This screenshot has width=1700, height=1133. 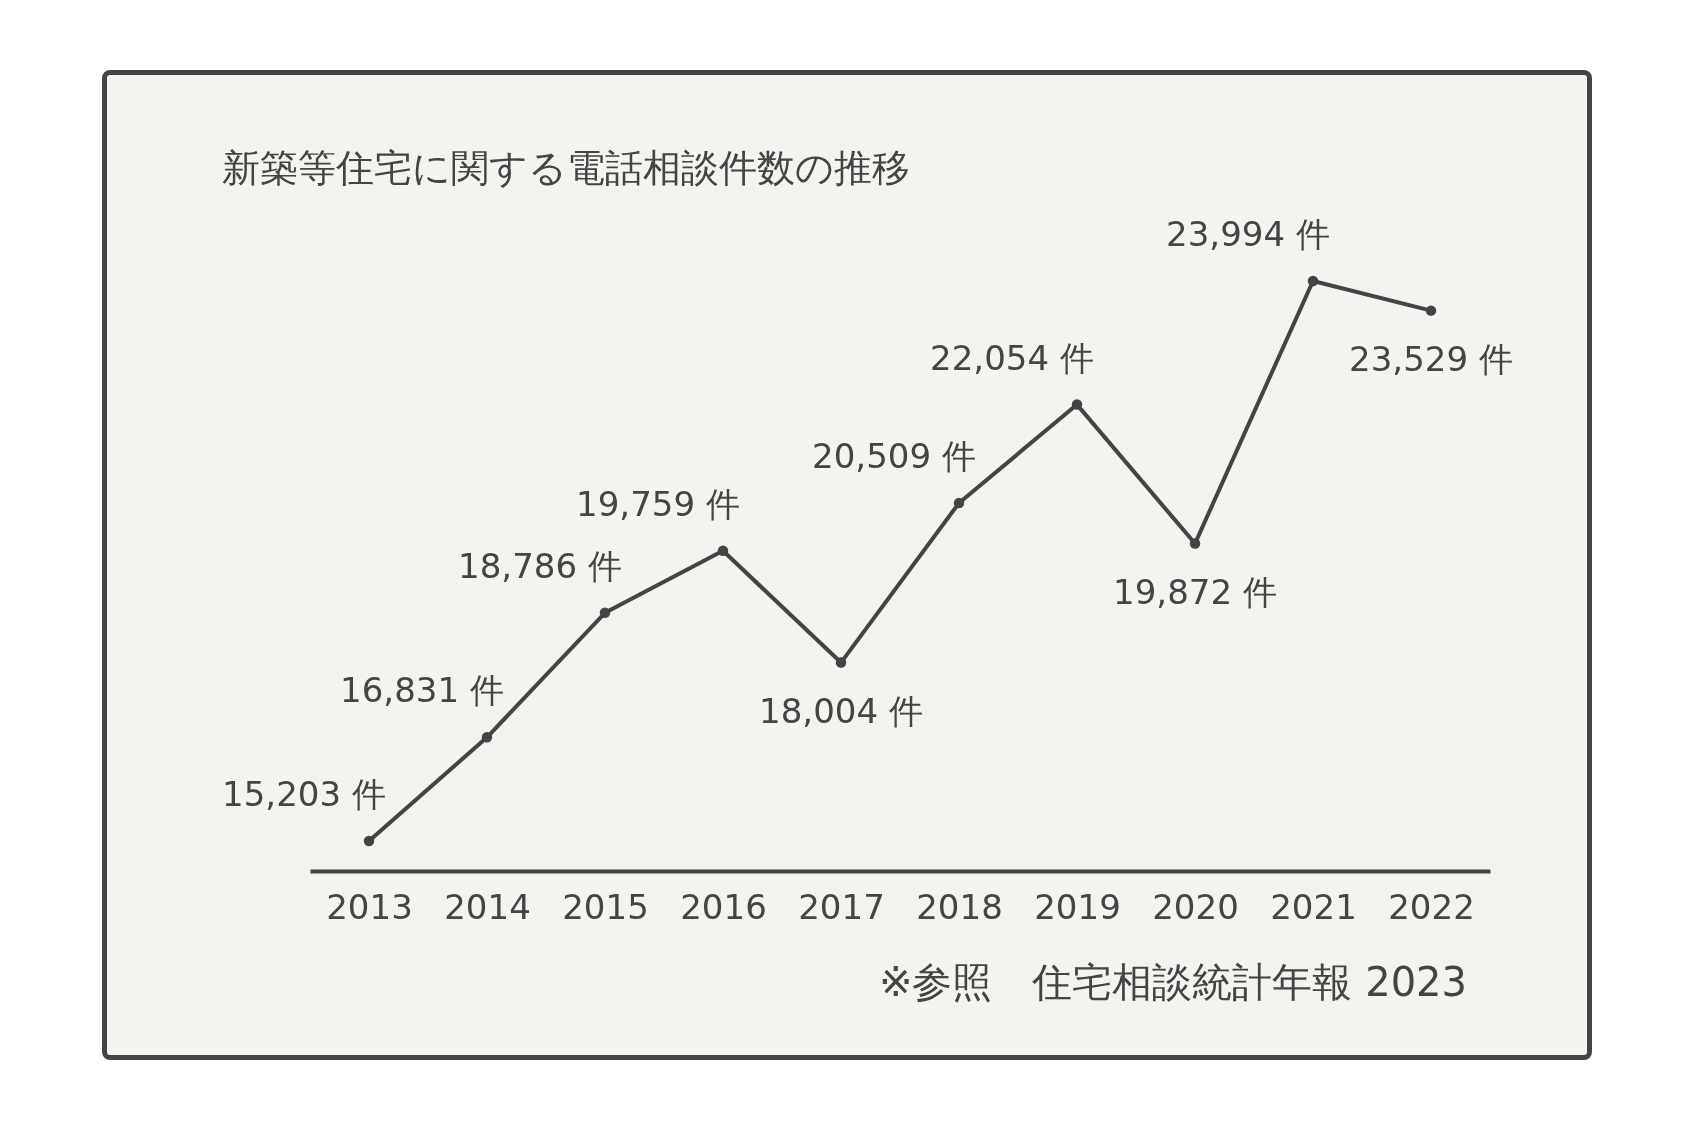 What do you see at coordinates (1248, 234) in the screenshot?
I see `data-label: 23,994 件` at bounding box center [1248, 234].